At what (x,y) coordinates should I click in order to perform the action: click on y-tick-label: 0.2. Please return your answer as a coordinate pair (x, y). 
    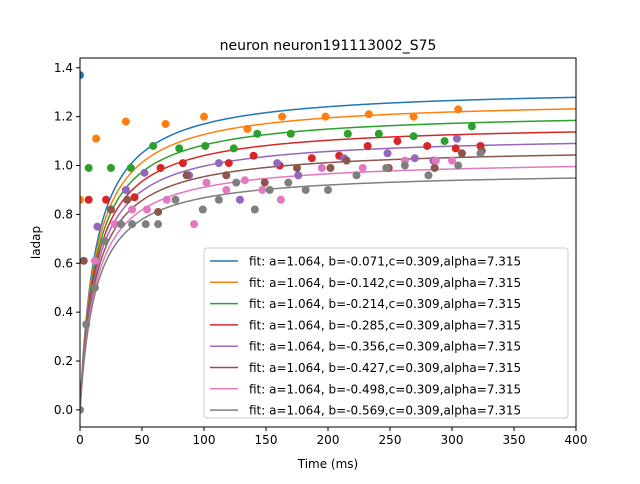
    Looking at the image, I should click on (63, 361).